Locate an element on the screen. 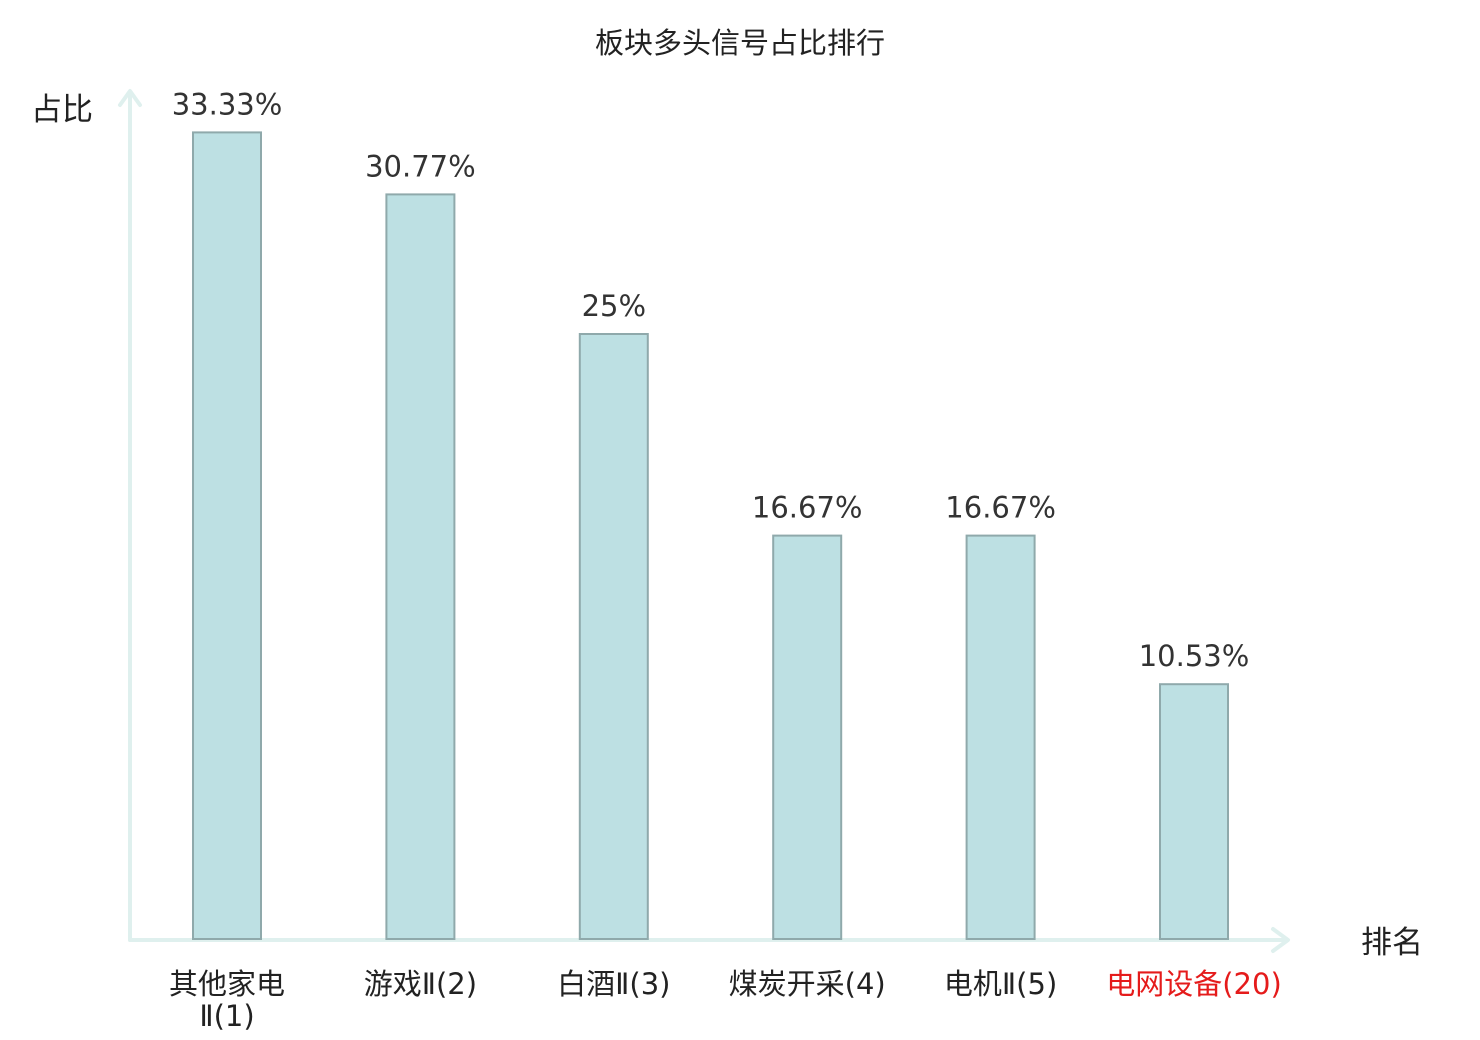 The height and width of the screenshot is (1040, 1480). value-label-1: 33.33% is located at coordinates (227, 104).